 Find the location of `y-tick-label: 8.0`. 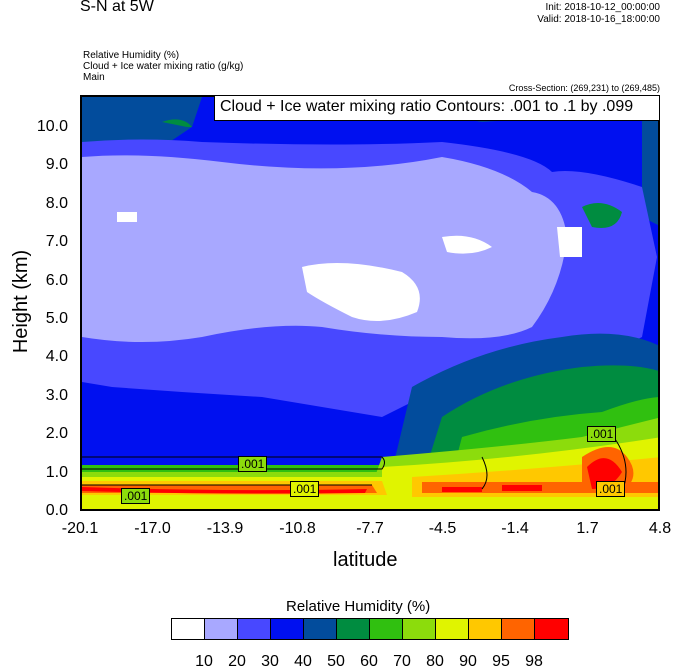

y-tick-label: 8.0 is located at coordinates (56, 203).